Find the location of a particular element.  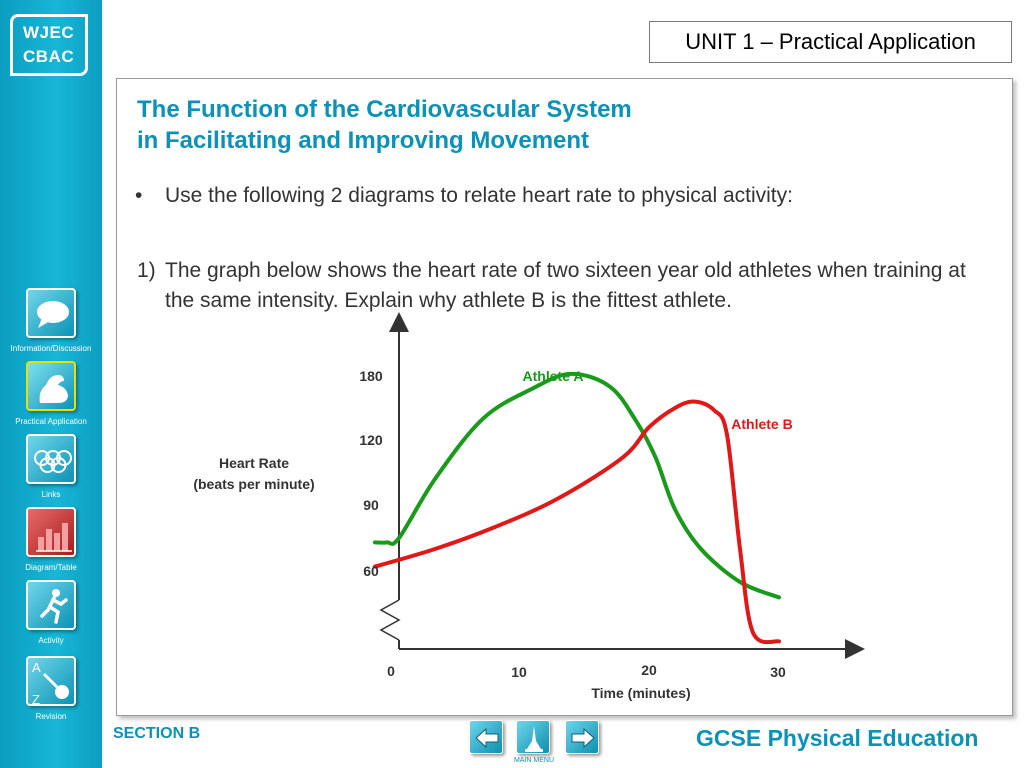

sidebar-item-diagram-table: Diagram/Table is located at coordinates (51, 539).